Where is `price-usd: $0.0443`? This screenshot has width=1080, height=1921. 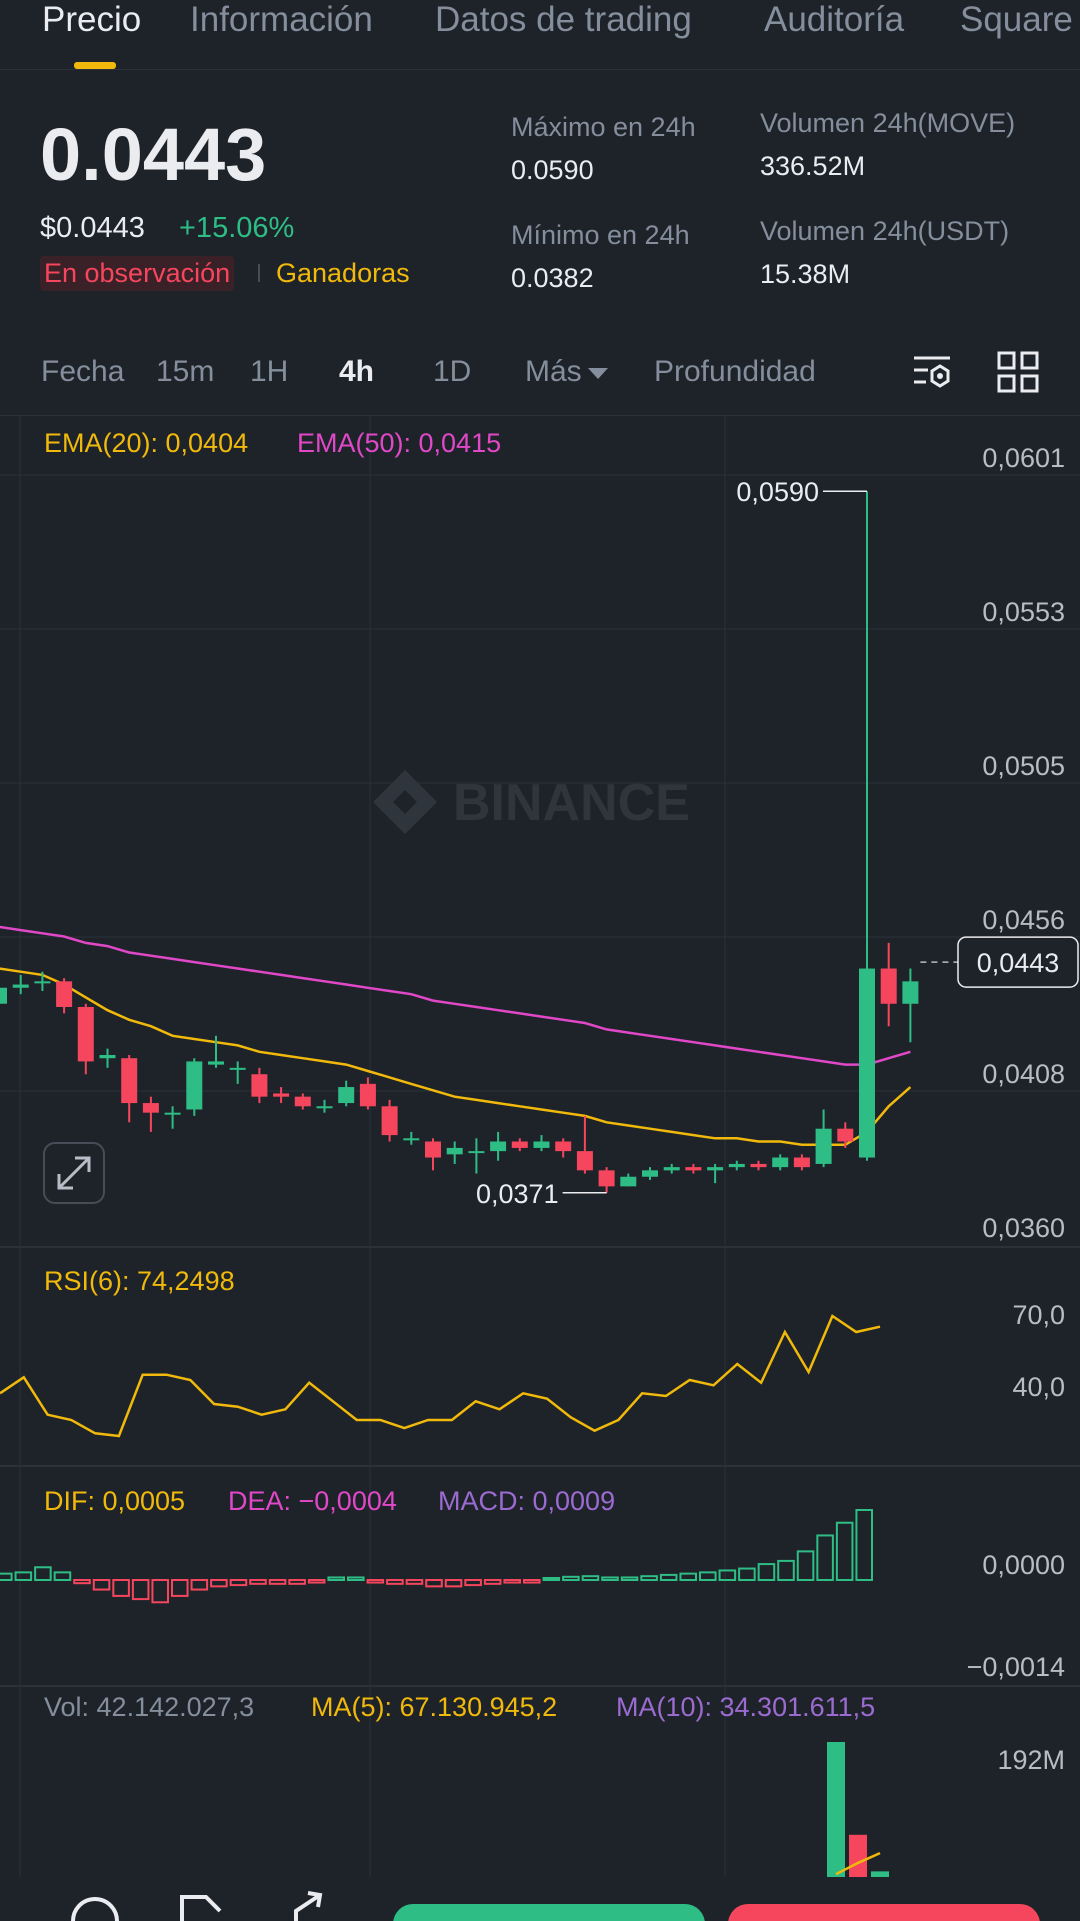
price-usd: $0.0443 is located at coordinates (92, 228).